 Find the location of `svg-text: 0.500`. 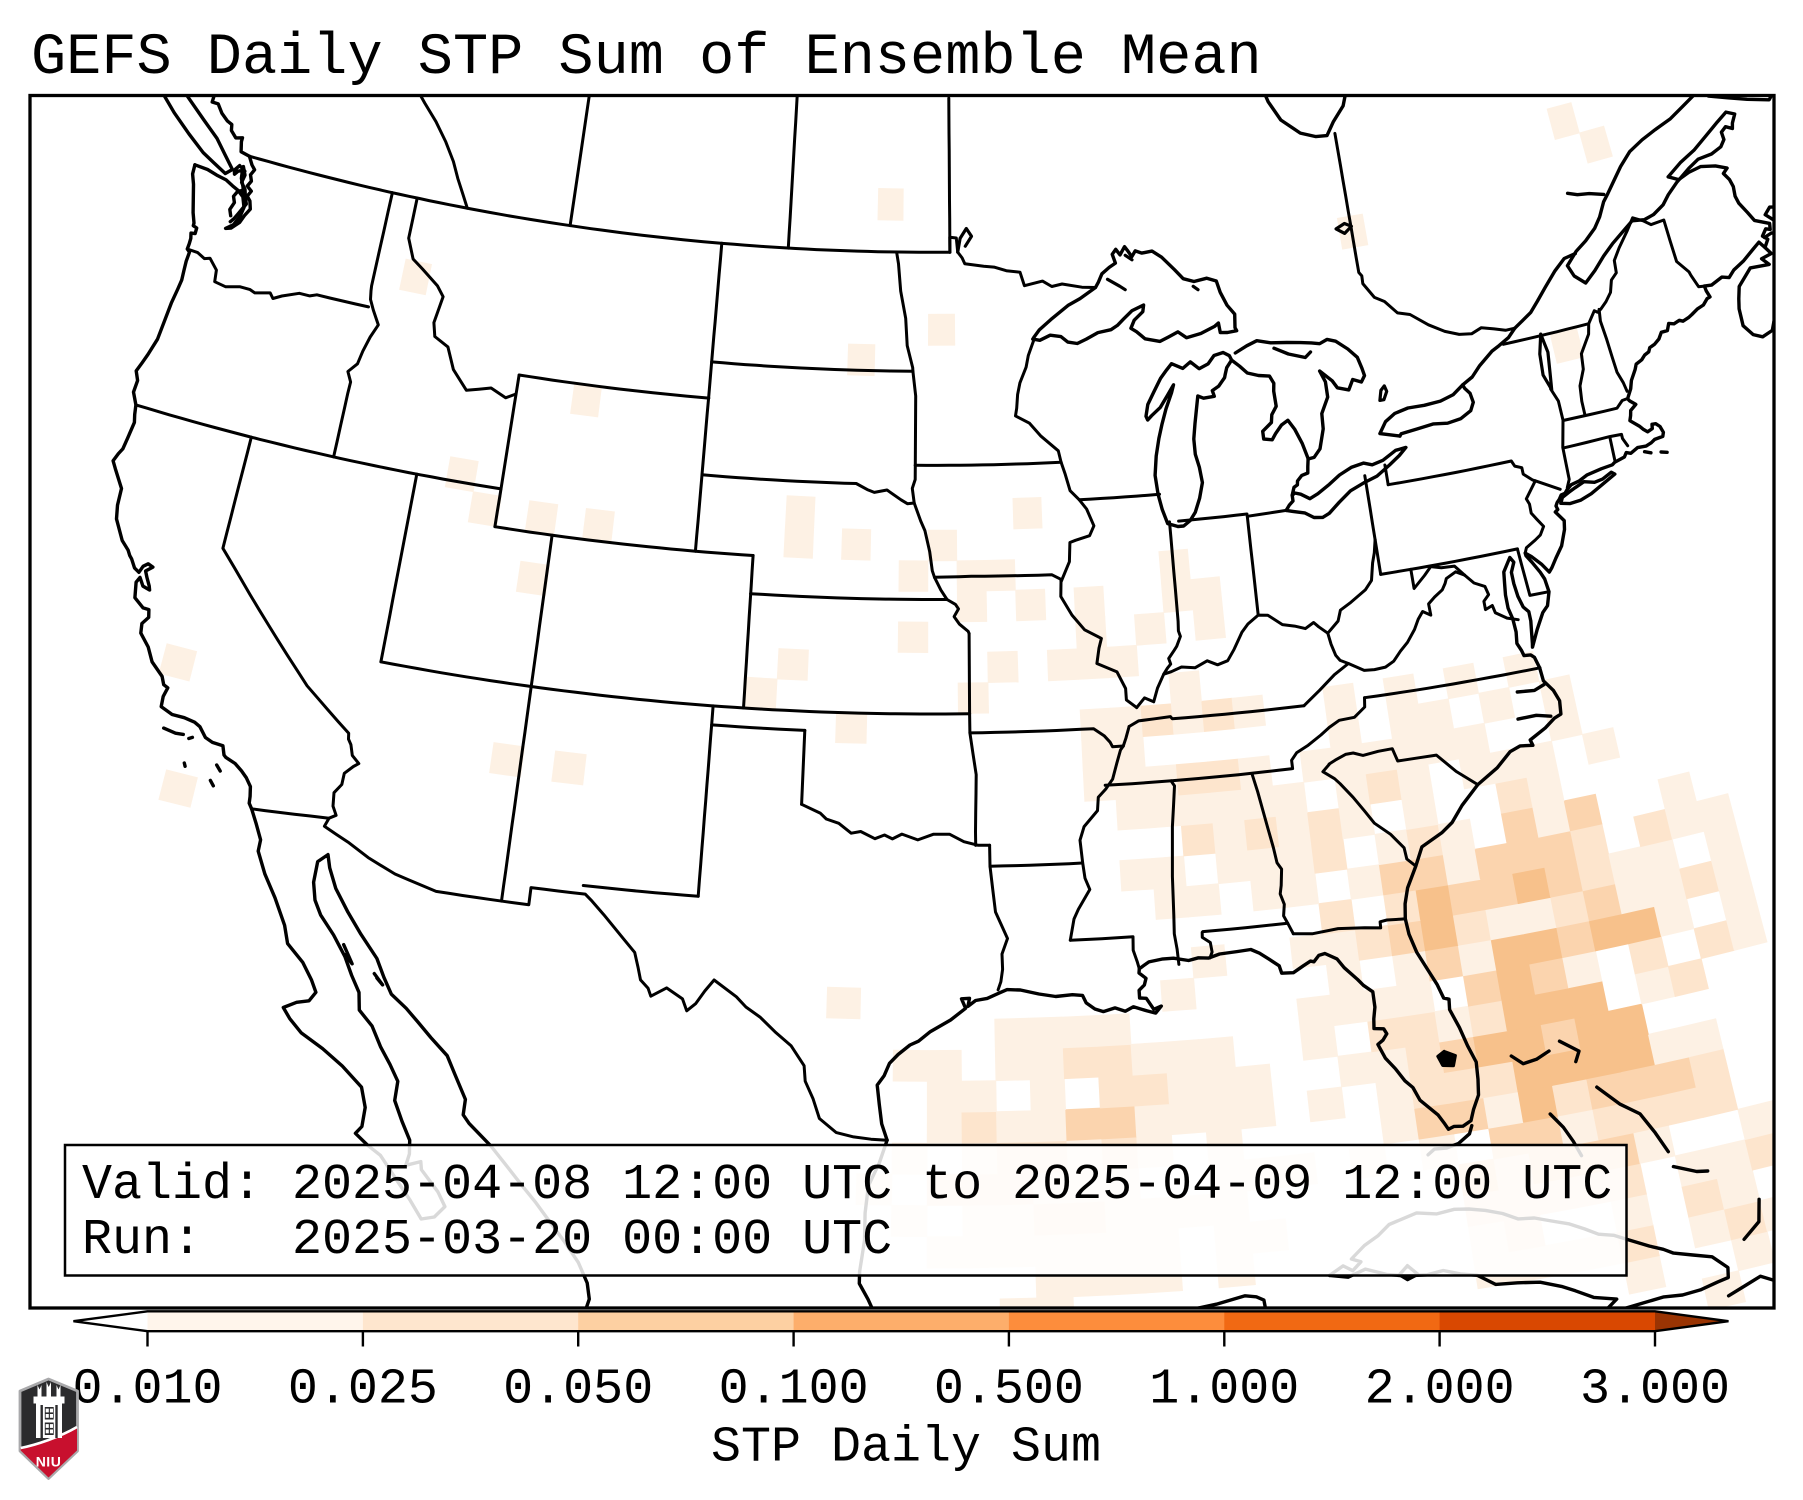

svg-text: 0.500 is located at coordinates (1009, 1390).